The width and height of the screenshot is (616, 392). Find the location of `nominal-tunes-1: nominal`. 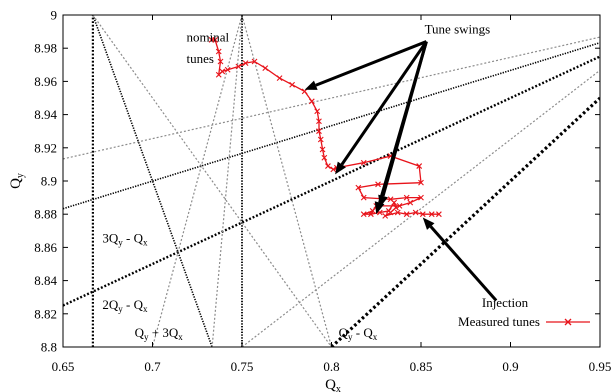

nominal-tunes-1: nominal is located at coordinates (208, 37).